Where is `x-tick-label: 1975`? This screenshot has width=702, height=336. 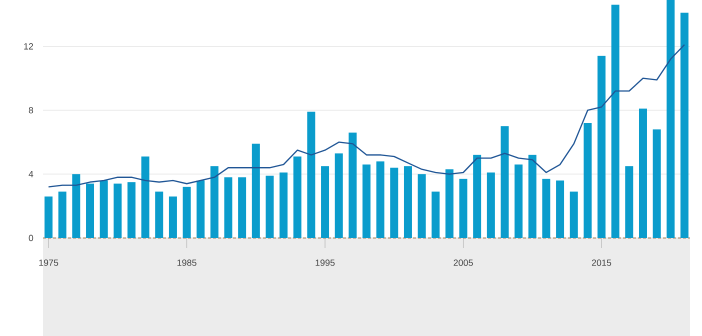
x-tick-label: 1975 is located at coordinates (48, 263).